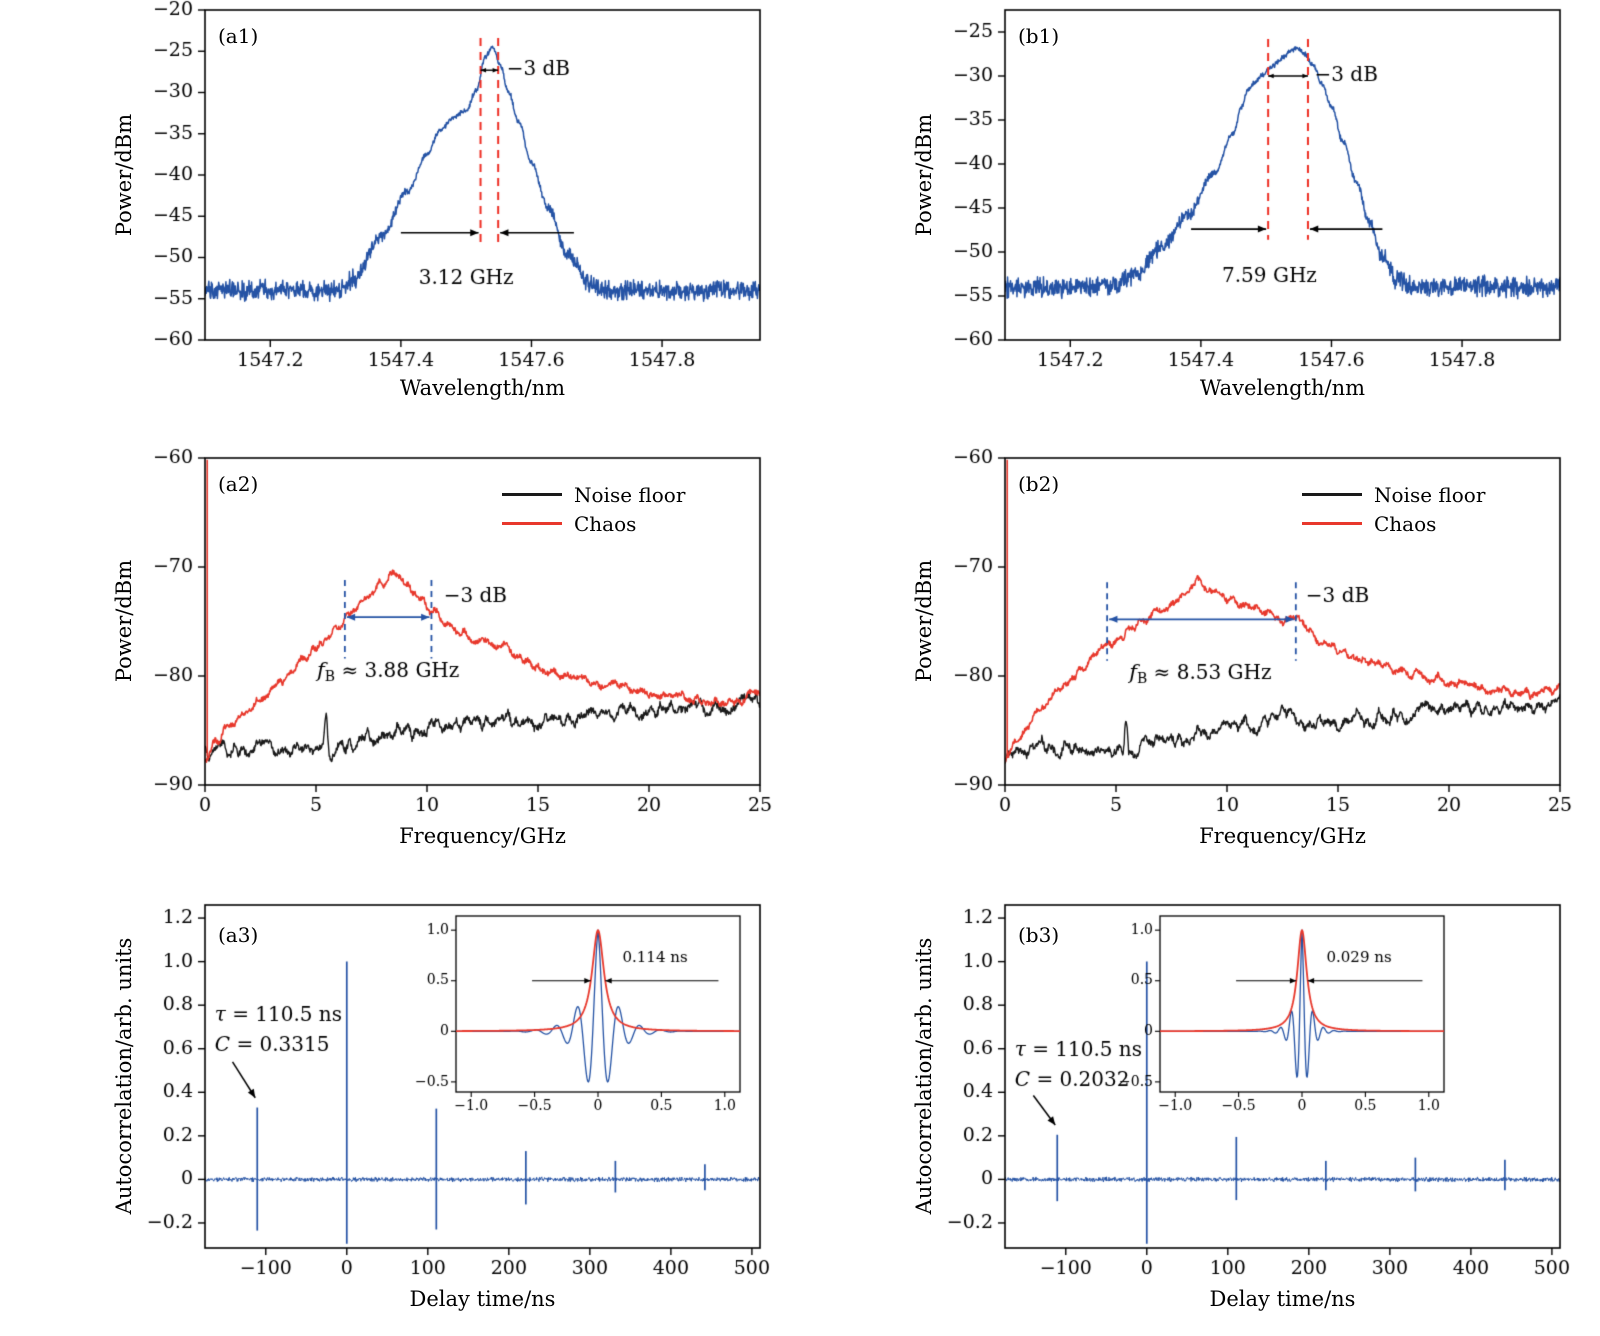 The width and height of the screenshot is (1600, 1336). What do you see at coordinates (1039, 935) in the screenshot?
I see `panel-tag: (b3)` at bounding box center [1039, 935].